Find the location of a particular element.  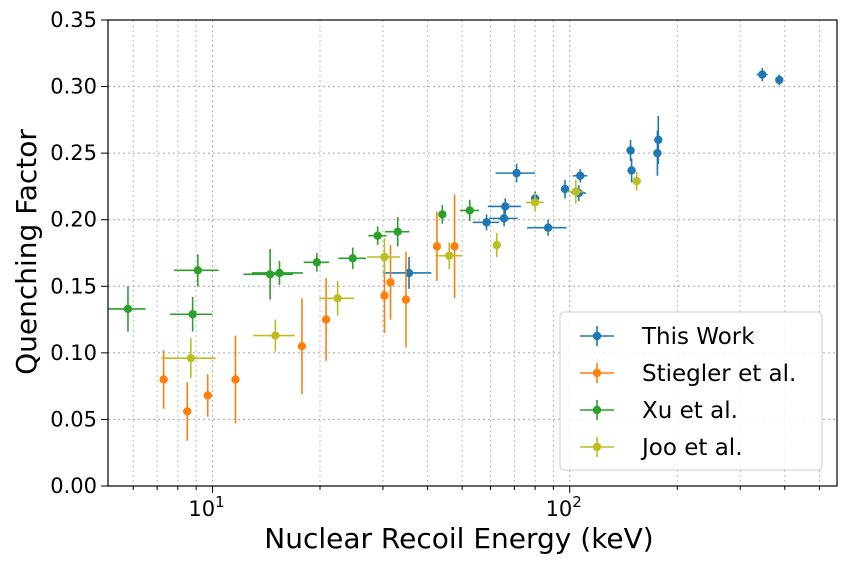

legend-frame is located at coordinates (691, 391).